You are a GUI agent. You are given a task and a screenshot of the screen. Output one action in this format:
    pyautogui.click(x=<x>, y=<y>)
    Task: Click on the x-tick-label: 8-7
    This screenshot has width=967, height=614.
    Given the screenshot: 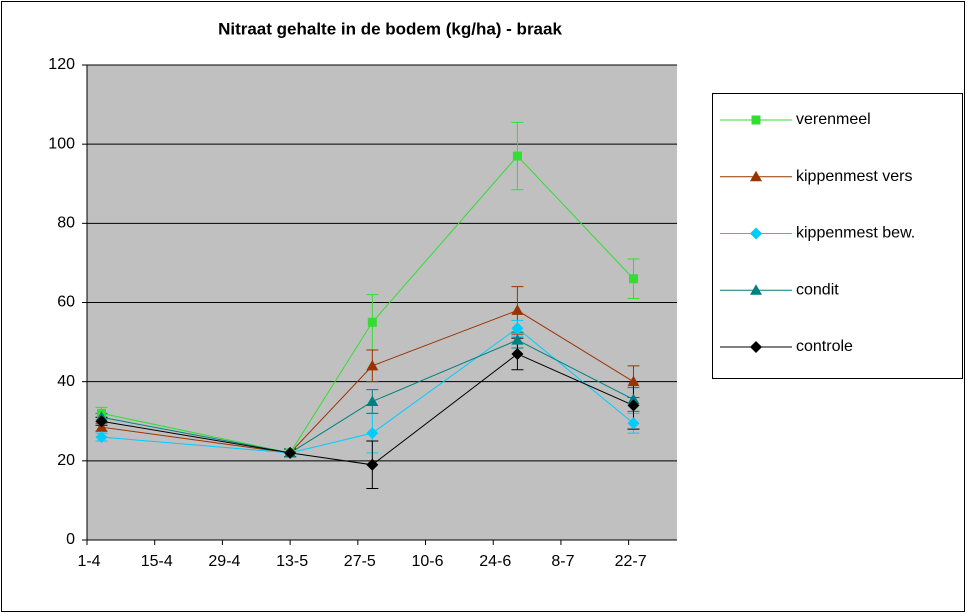 What is the action you would take?
    pyautogui.click(x=562, y=561)
    